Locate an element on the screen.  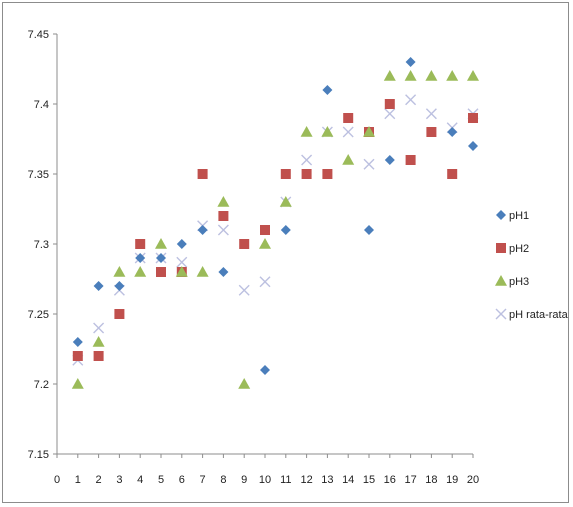
x-tick-label: 20 is located at coordinates (473, 480).